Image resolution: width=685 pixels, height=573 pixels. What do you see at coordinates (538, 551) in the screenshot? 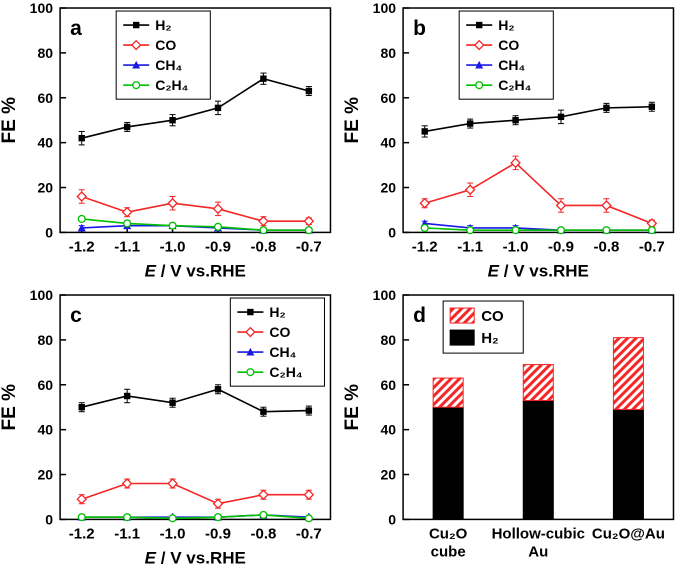
I see `svg-text: Au` at bounding box center [538, 551].